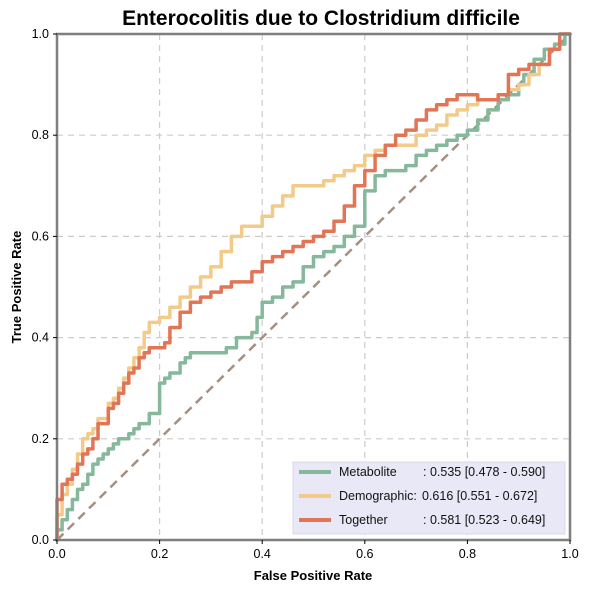  Describe the element at coordinates (40, 34) in the screenshot. I see `y-tick-label: 1.0` at that location.